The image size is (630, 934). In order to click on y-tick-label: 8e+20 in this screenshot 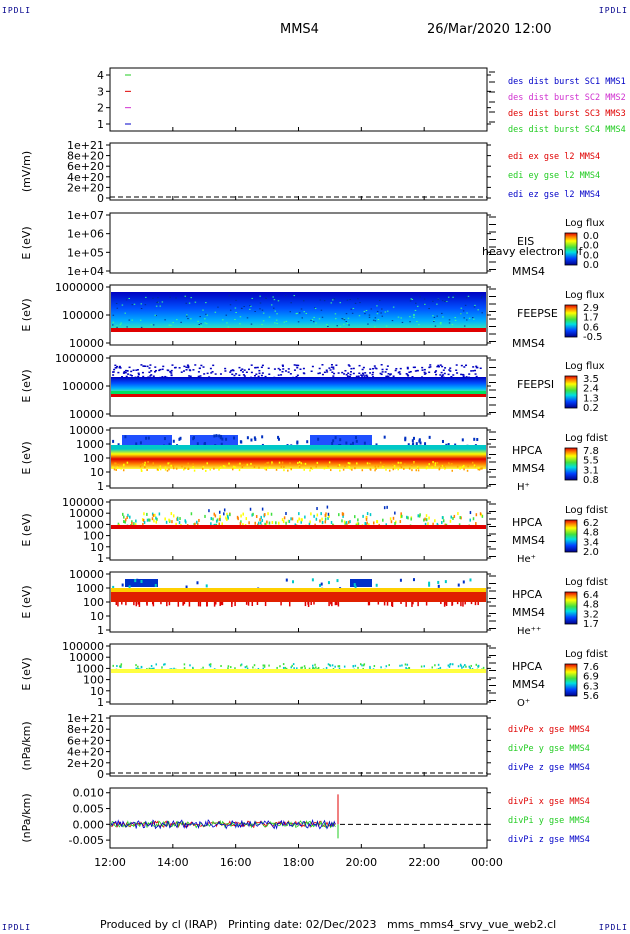, I will do `click(85, 729)`.